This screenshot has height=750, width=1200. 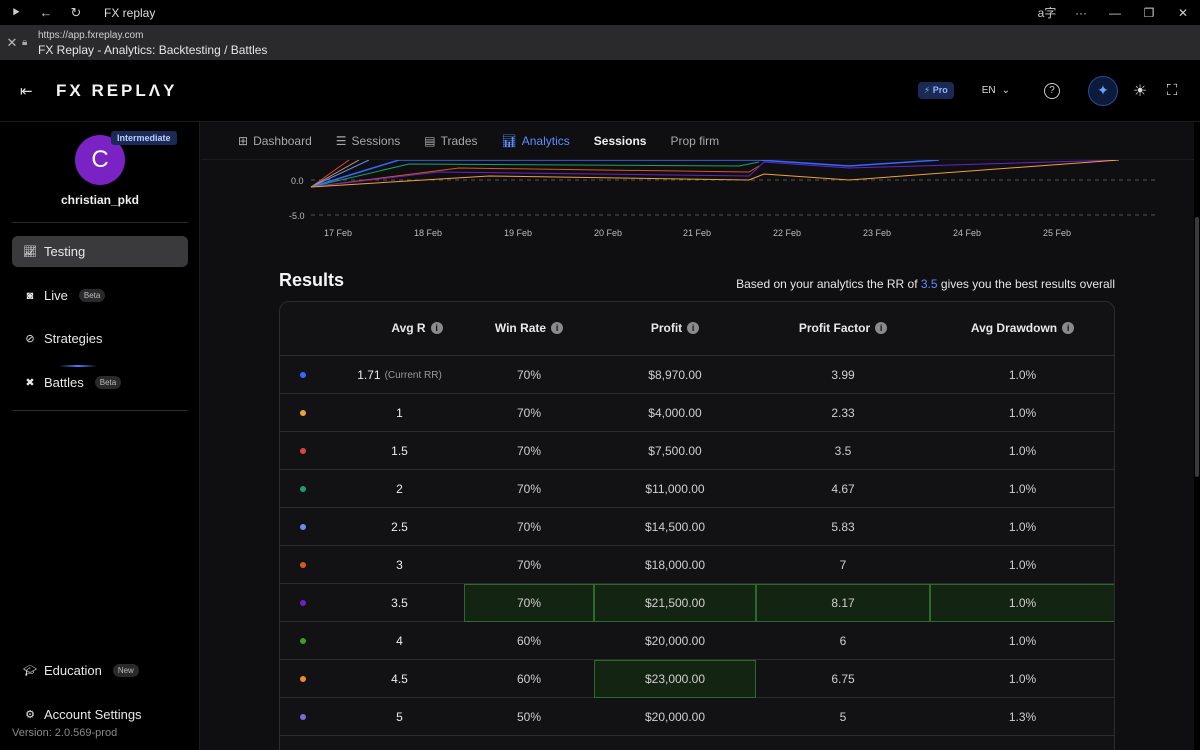 What do you see at coordinates (697, 603) in the screenshot?
I see `table-row: 3.5 70% $21,500.00 8.17 1.0%` at bounding box center [697, 603].